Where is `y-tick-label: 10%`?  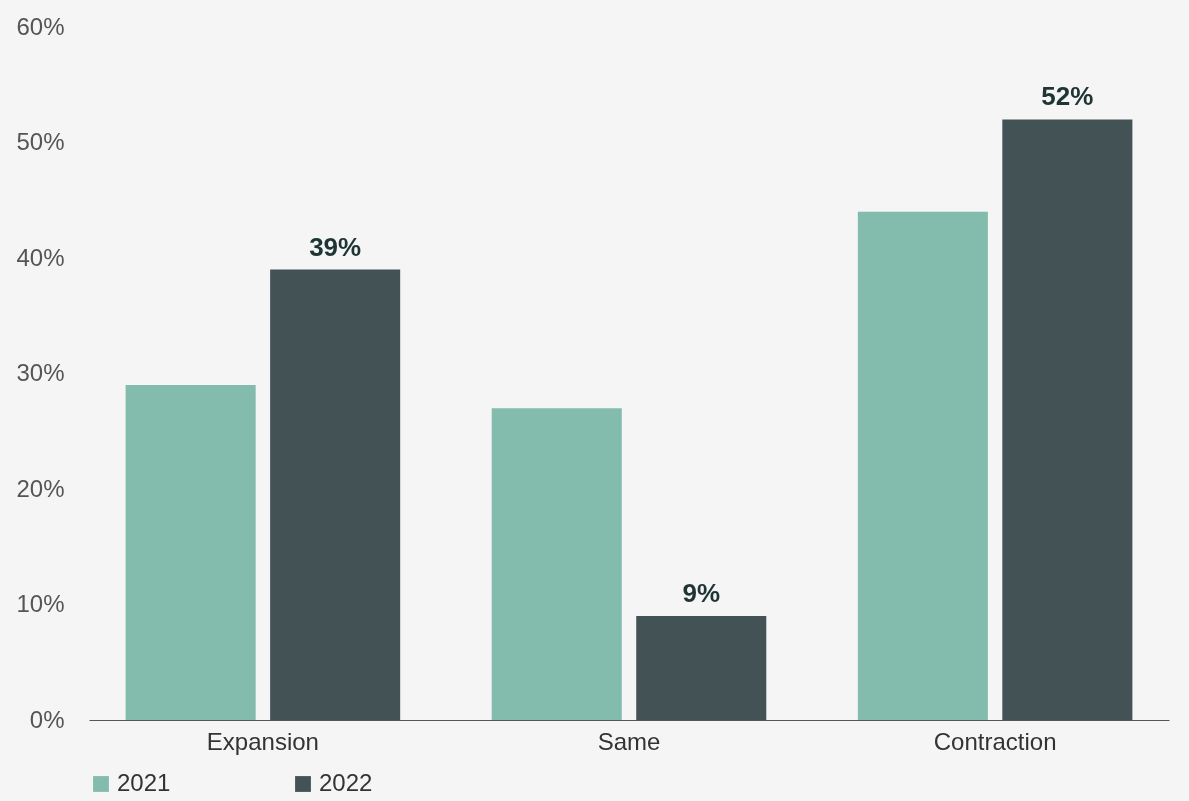
y-tick-label: 10% is located at coordinates (40, 603).